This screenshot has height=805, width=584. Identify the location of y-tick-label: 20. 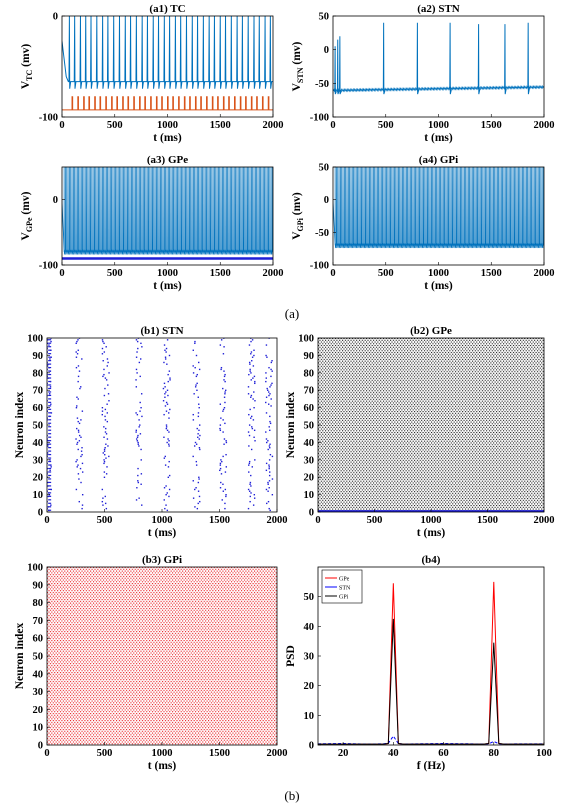
(38, 710).